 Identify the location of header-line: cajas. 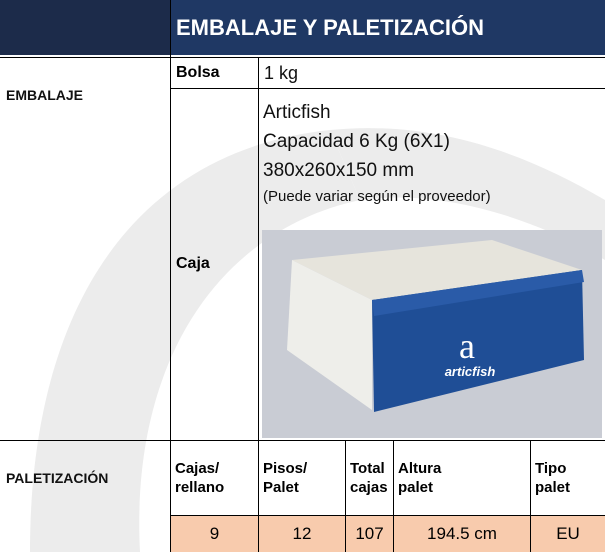
(369, 487).